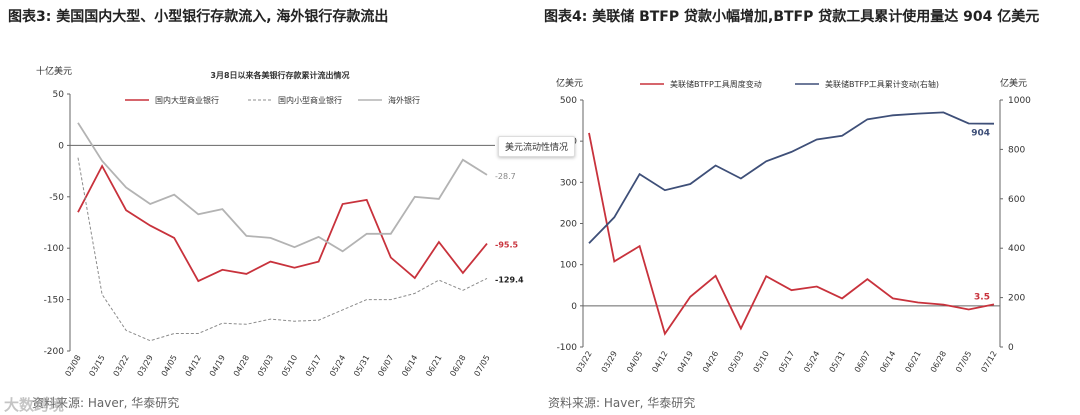 Image resolution: width=1080 pixels, height=415 pixels. I want to click on x-tick-label: 04/26, so click(710, 362).